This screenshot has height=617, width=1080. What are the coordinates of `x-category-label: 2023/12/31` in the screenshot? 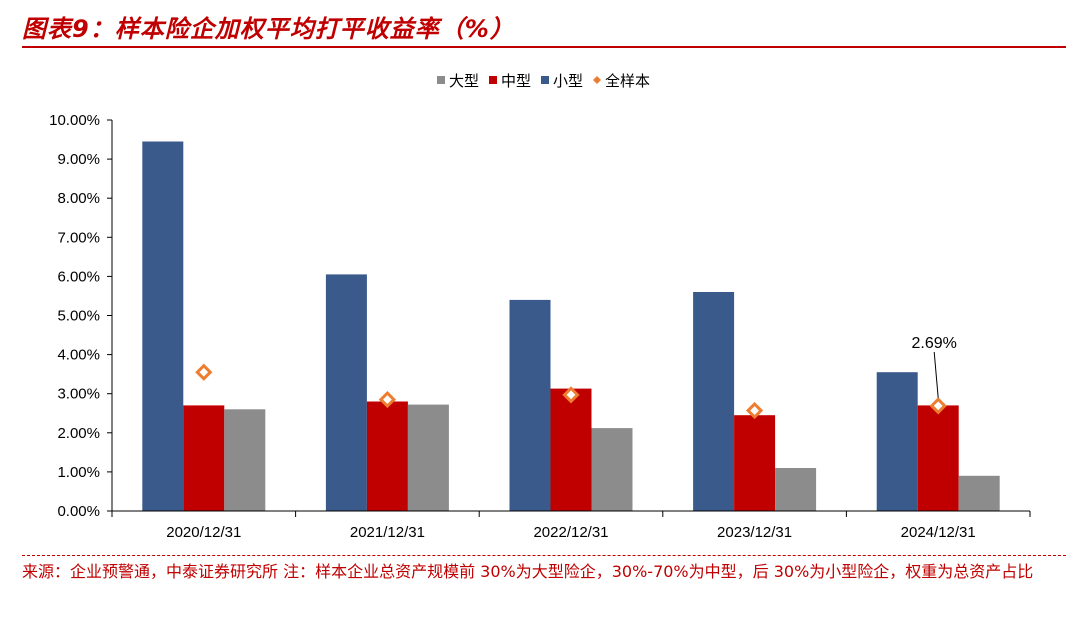 It's located at (754, 532).